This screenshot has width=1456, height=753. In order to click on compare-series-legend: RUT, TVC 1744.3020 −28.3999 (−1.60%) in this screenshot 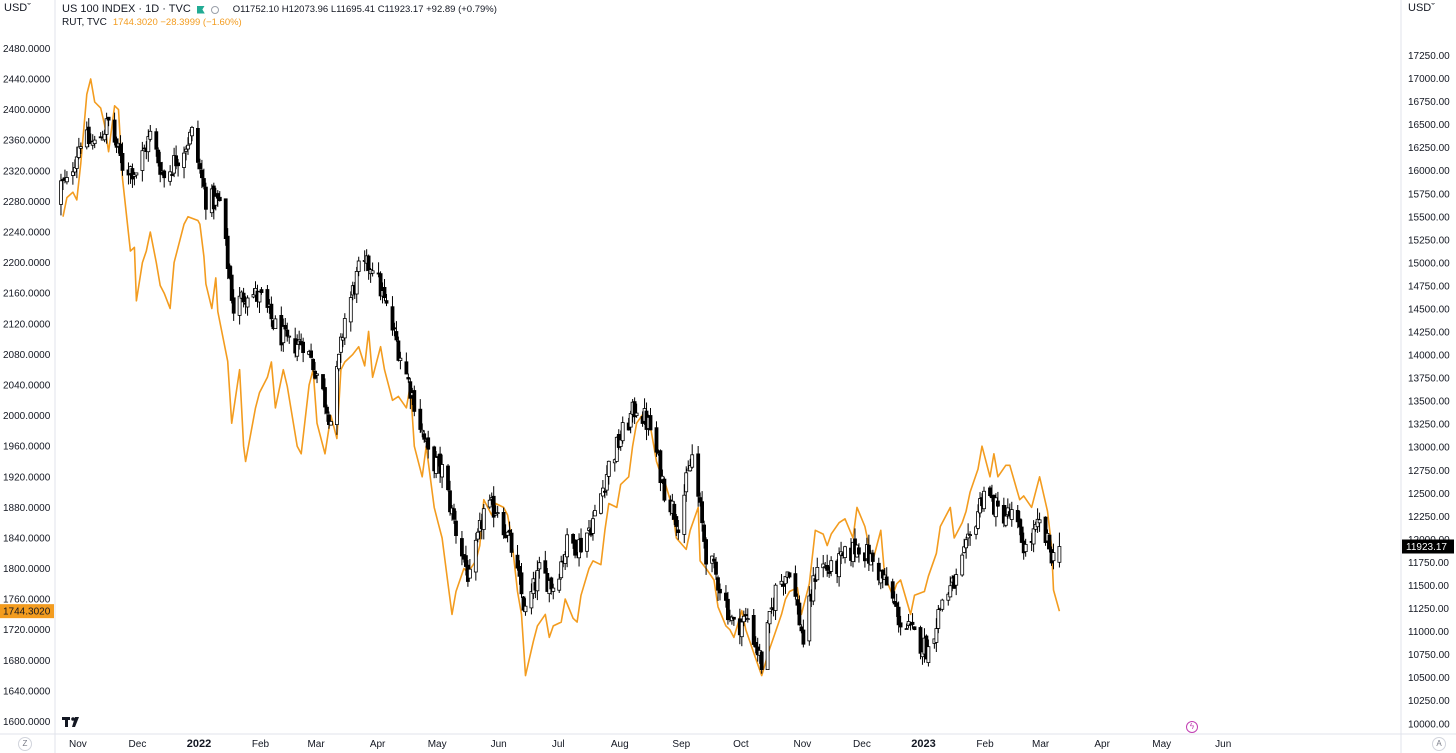, I will do `click(279, 22)`.